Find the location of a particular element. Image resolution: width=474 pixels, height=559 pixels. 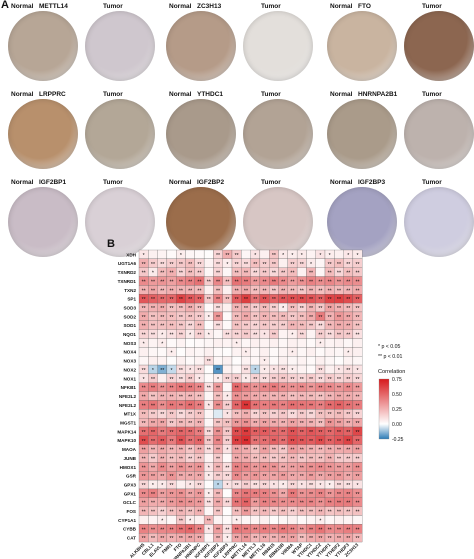

column-label: FTO is located at coordinates (178, 547).